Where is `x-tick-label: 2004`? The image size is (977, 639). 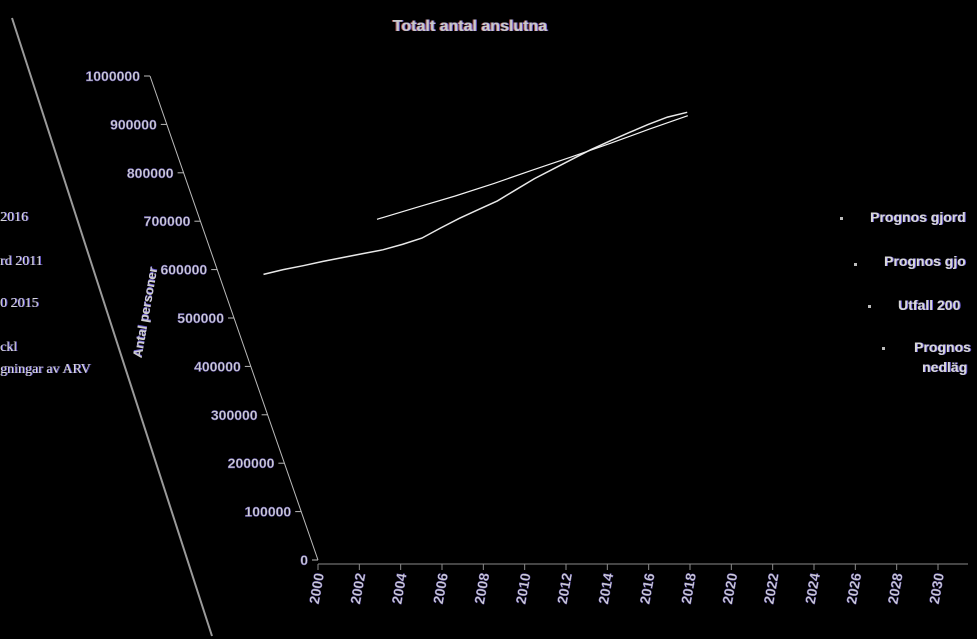
x-tick-label: 2004 is located at coordinates (398, 589).